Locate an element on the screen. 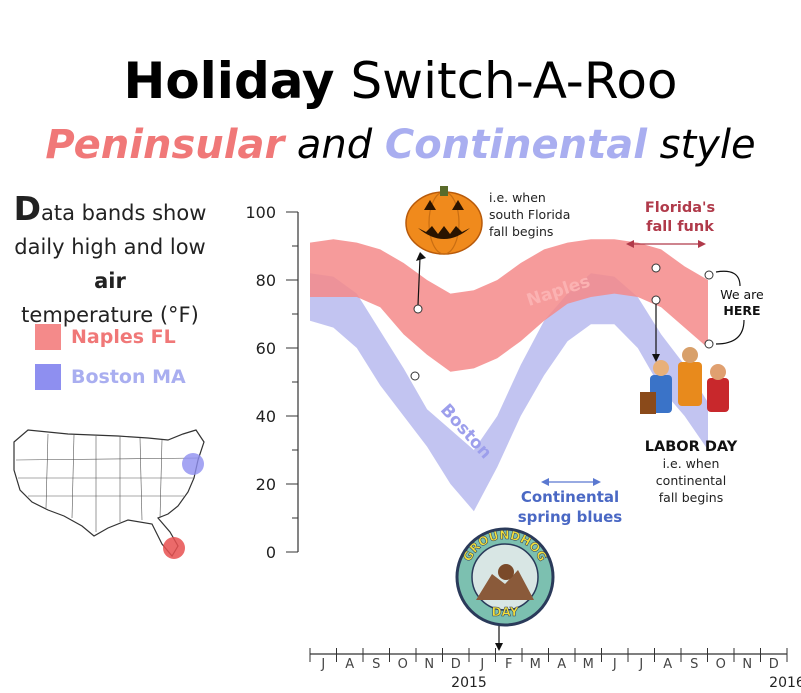 The image size is (801, 693). halloween-note-line: i.e. when is located at coordinates (517, 197).